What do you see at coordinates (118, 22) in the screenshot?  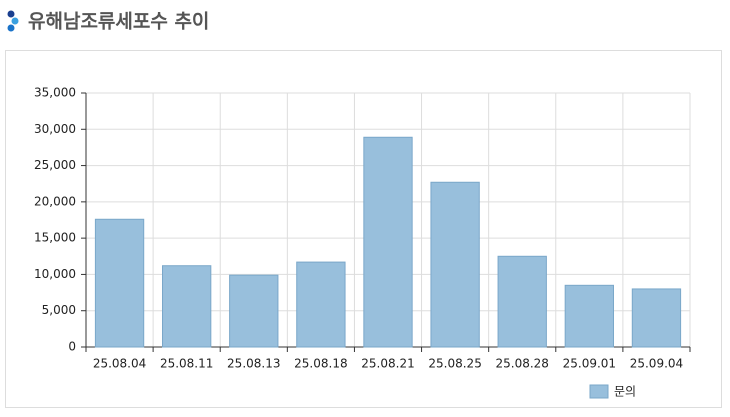 I see `chart-title: 유해남조류세포수 추이` at bounding box center [118, 22].